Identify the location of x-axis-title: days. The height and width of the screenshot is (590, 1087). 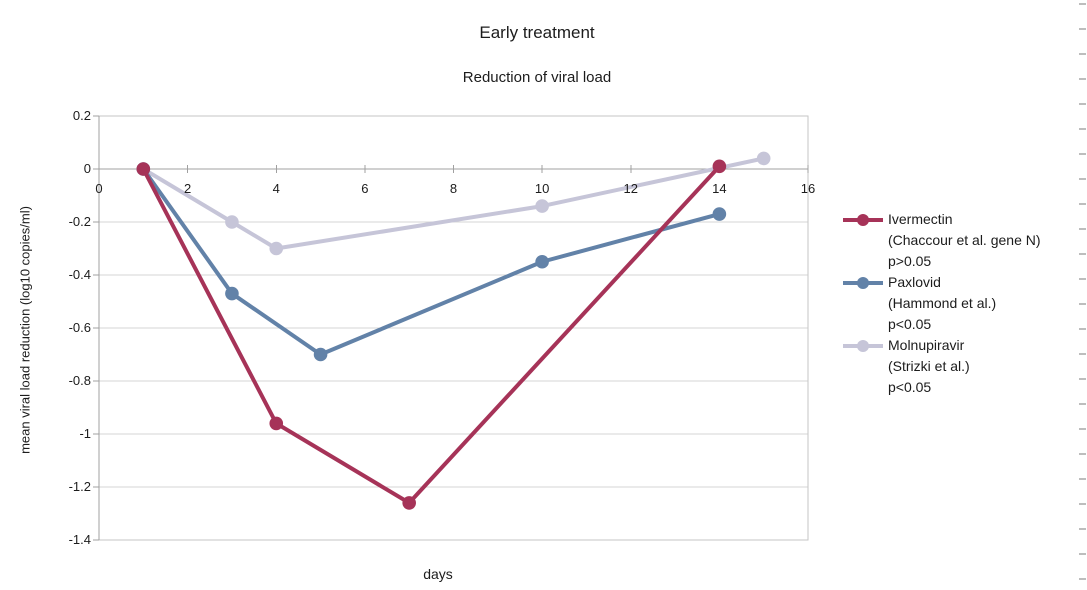
(438, 574).